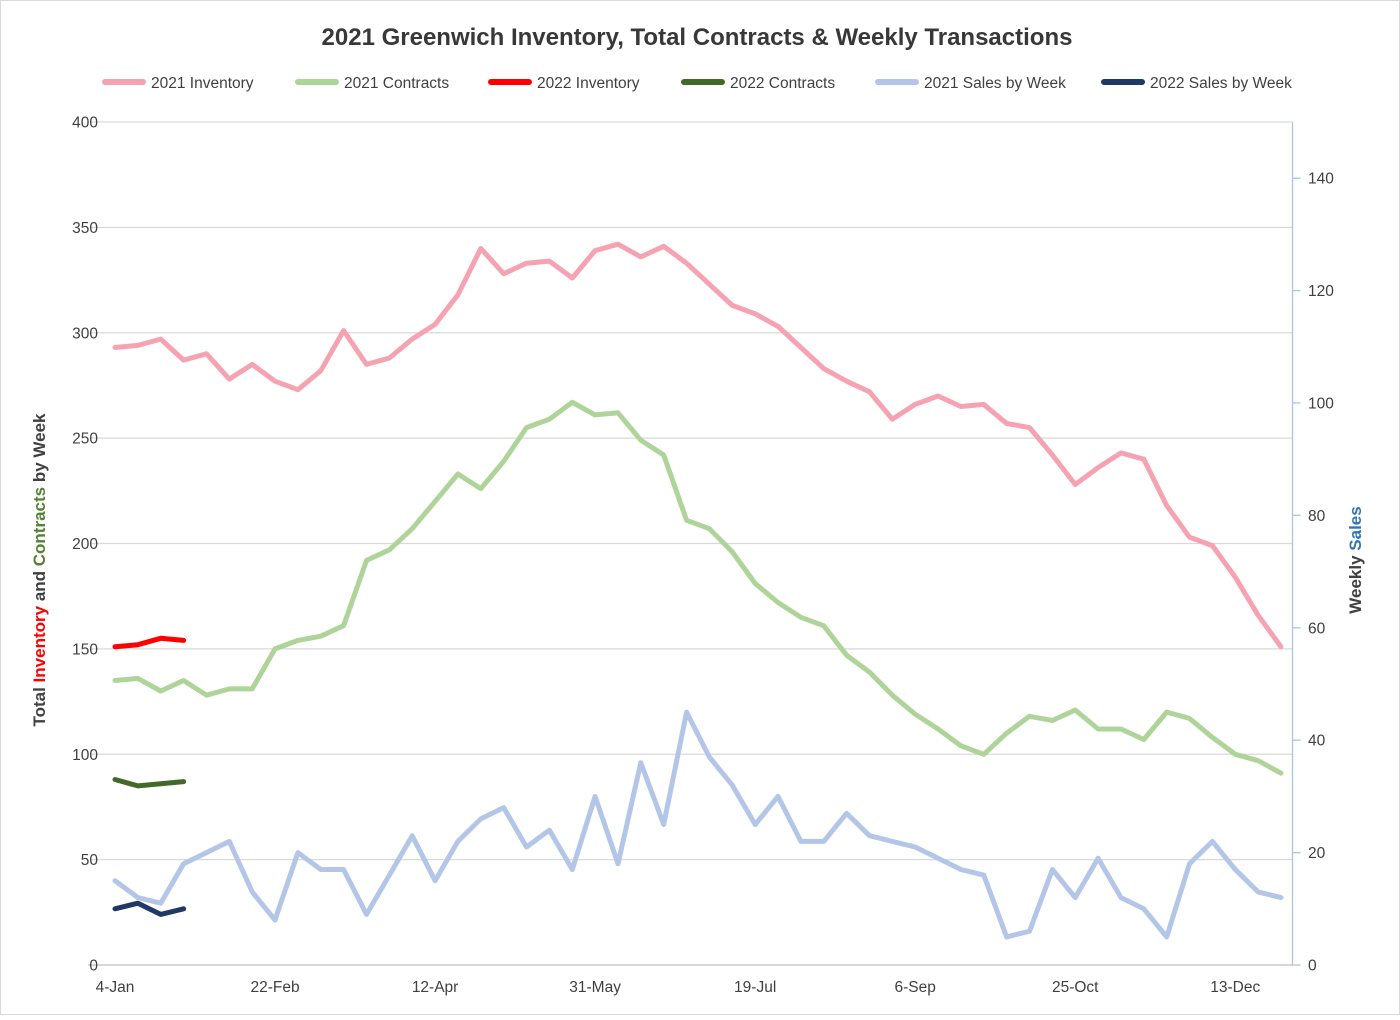  Describe the element at coordinates (1317, 628) in the screenshot. I see `right-tick-label-60: 60` at that location.